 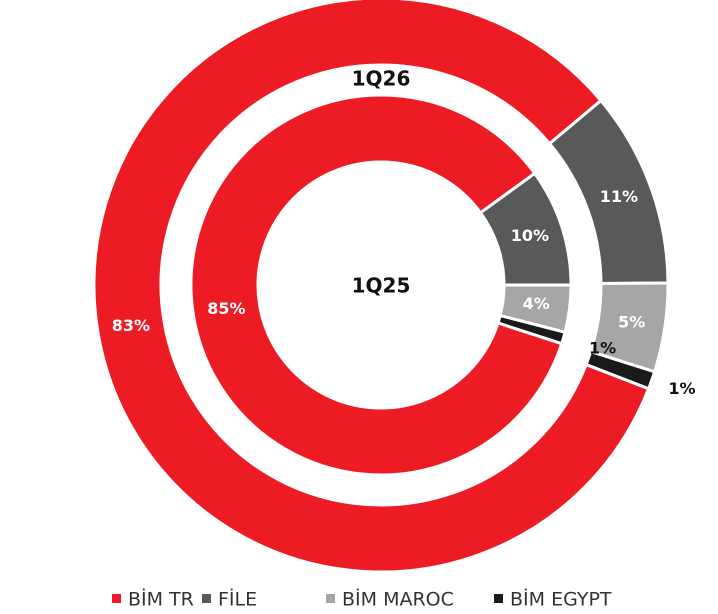 What do you see at coordinates (226, 308) in the screenshot?
I see `data-label: 85%` at bounding box center [226, 308].